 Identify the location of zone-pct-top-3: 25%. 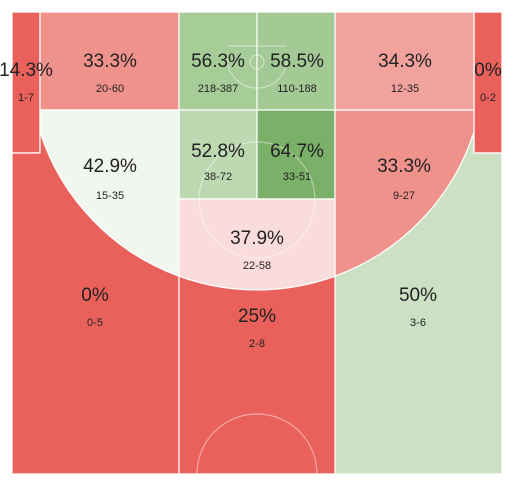
(257, 316).